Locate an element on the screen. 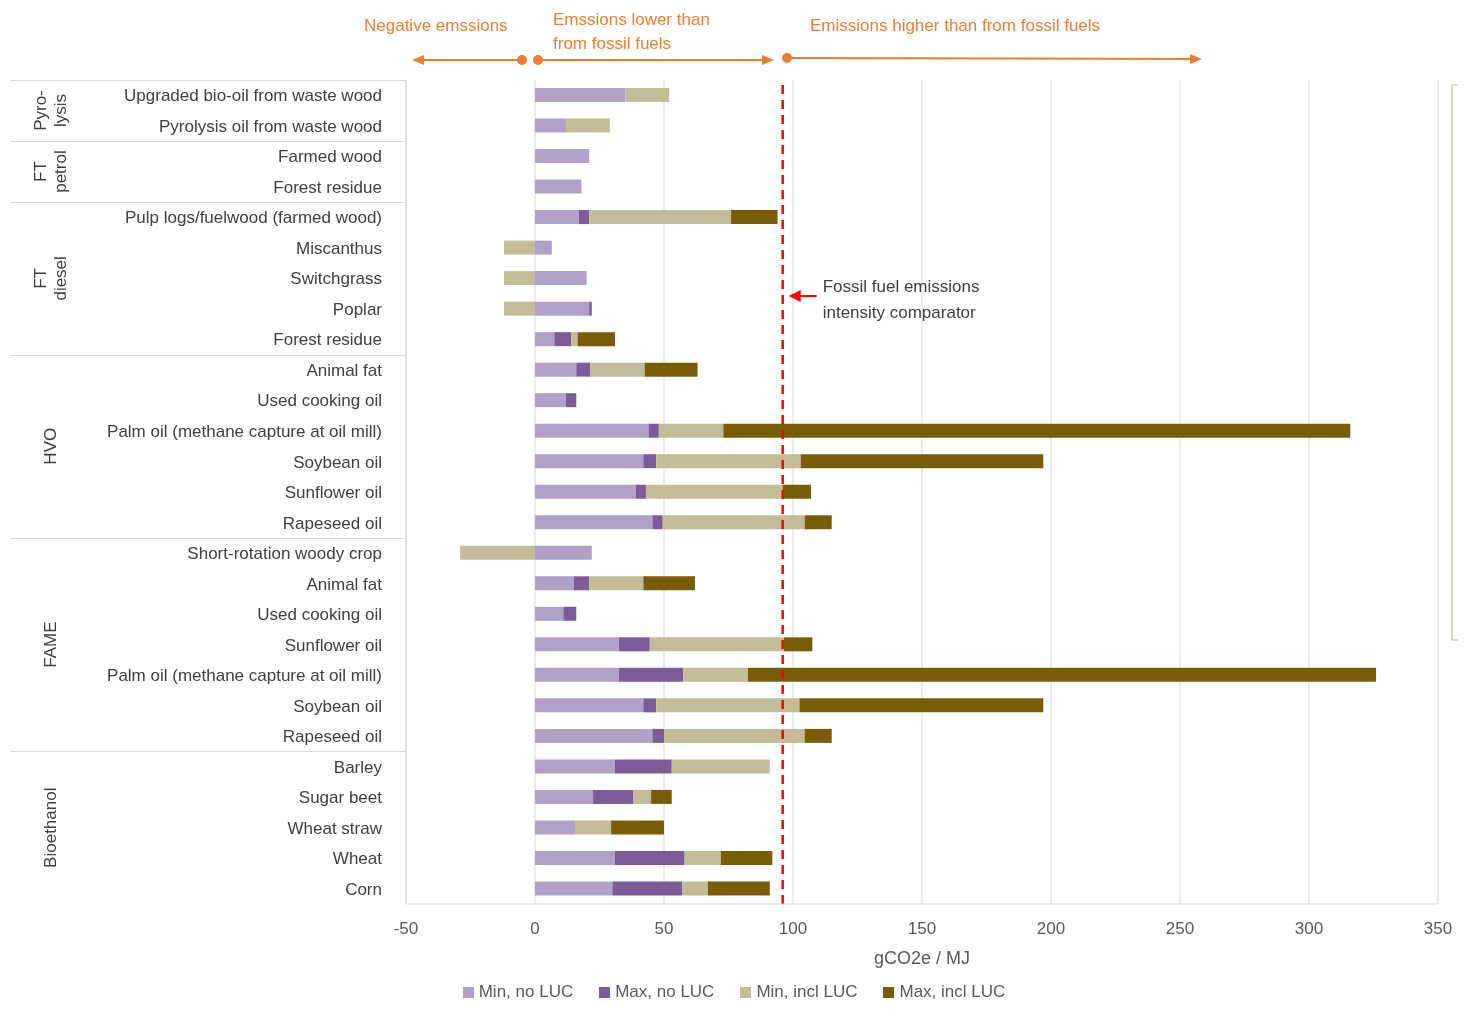  y-tick-label: Soybean oil is located at coordinates (337, 462).